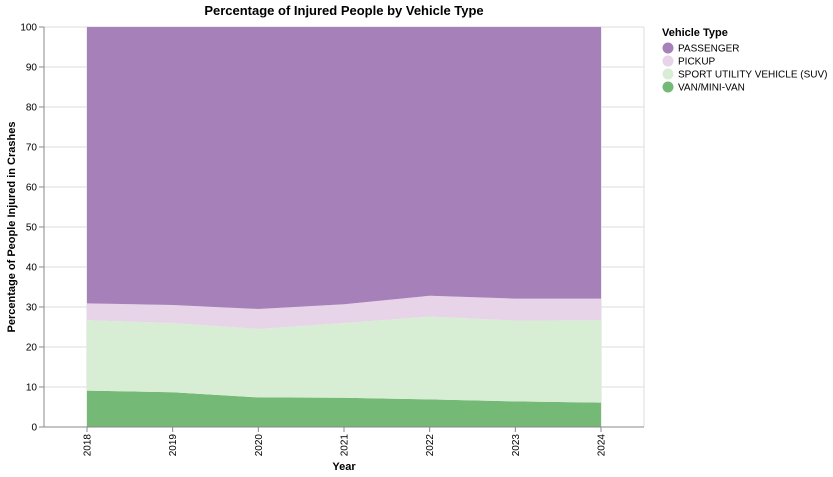  I want to click on legend-title: Vehicle Type, so click(695, 33).